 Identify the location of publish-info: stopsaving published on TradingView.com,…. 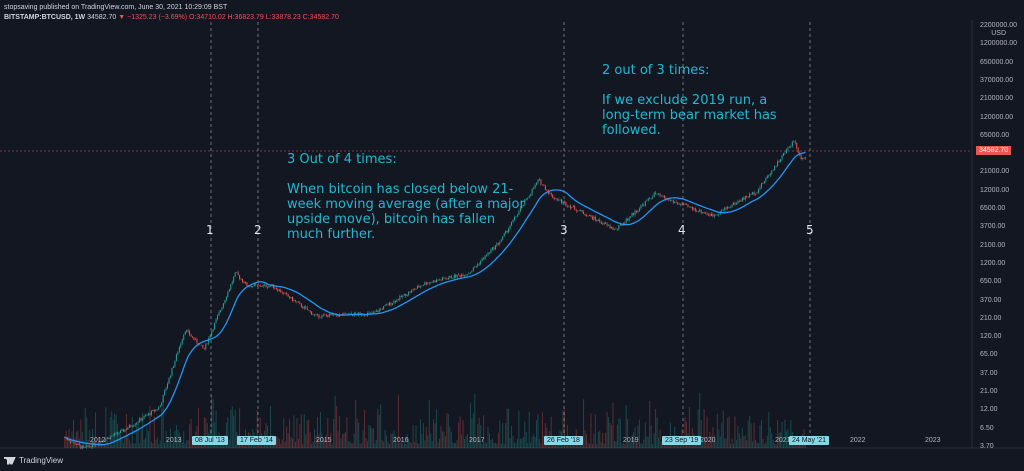
(116, 7).